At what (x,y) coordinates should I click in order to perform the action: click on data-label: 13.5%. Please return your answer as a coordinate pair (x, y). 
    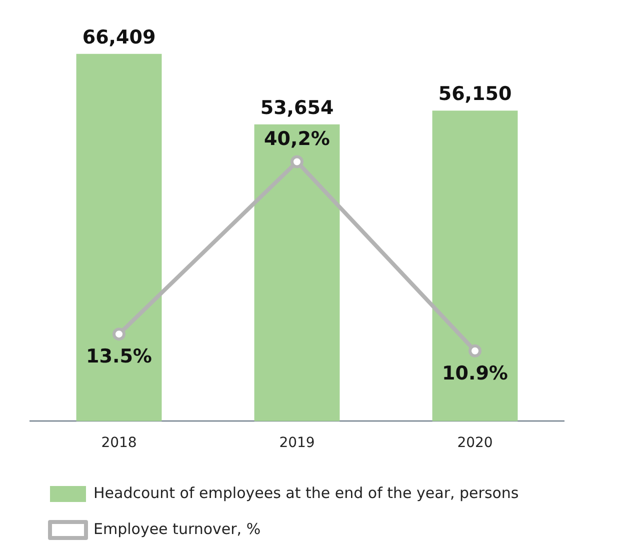
    Looking at the image, I should click on (119, 357).